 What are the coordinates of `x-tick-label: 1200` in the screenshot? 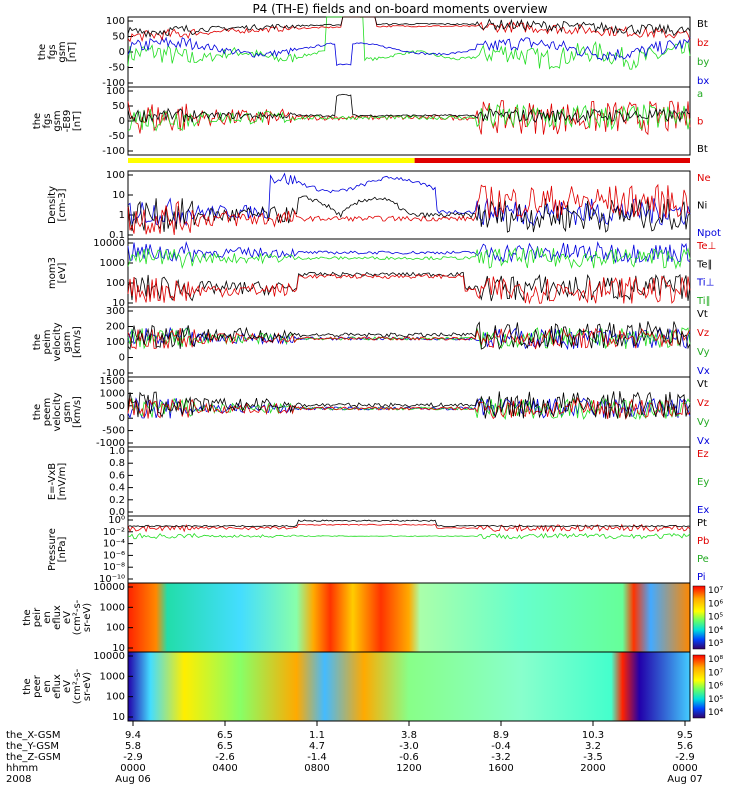 It's located at (408, 768).